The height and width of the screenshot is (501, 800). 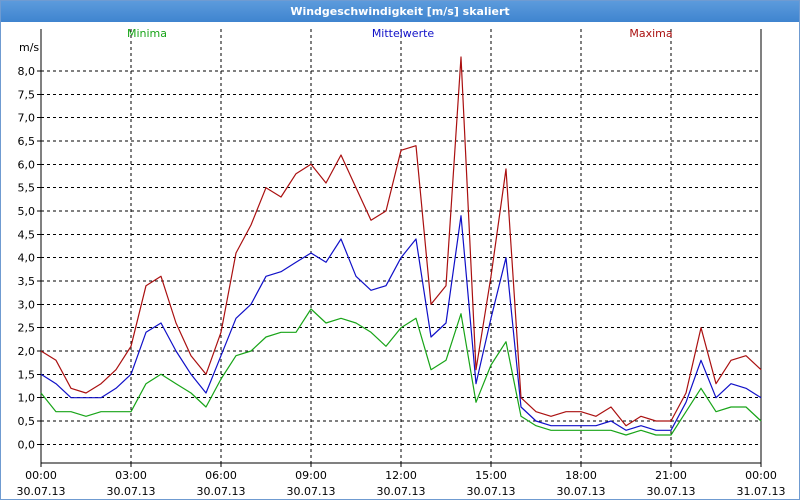 What do you see at coordinates (27, 351) in the screenshot?
I see `y-tick-label: 2,0` at bounding box center [27, 351].